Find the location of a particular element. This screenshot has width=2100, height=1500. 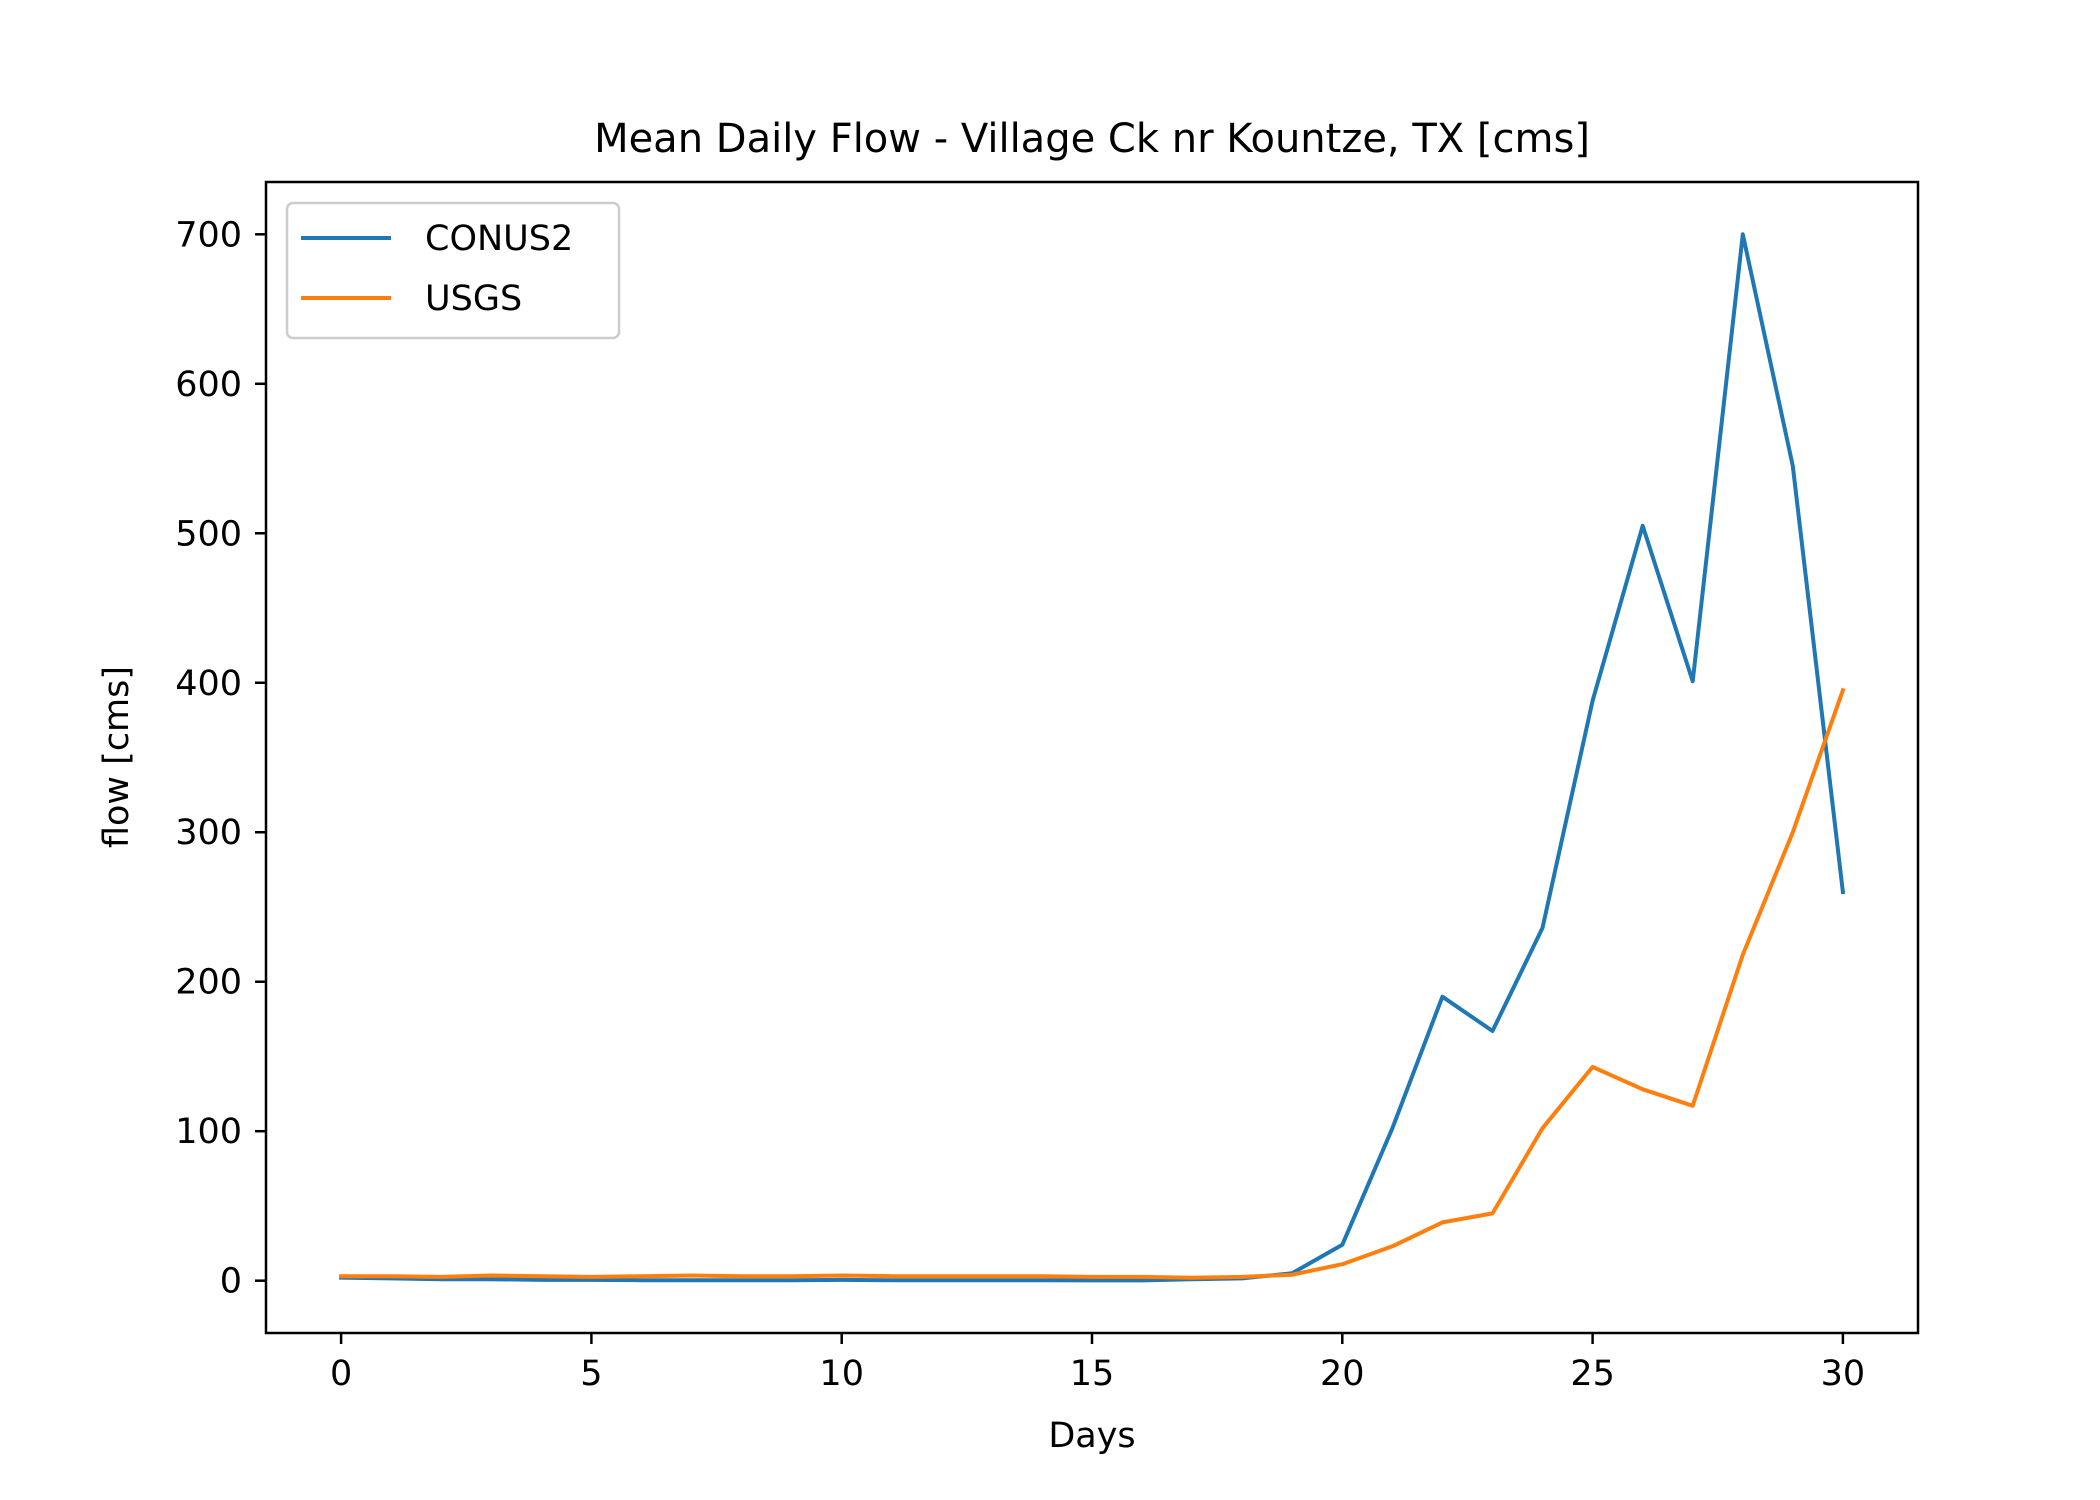

x-tick-label: 0 is located at coordinates (341, 1374).